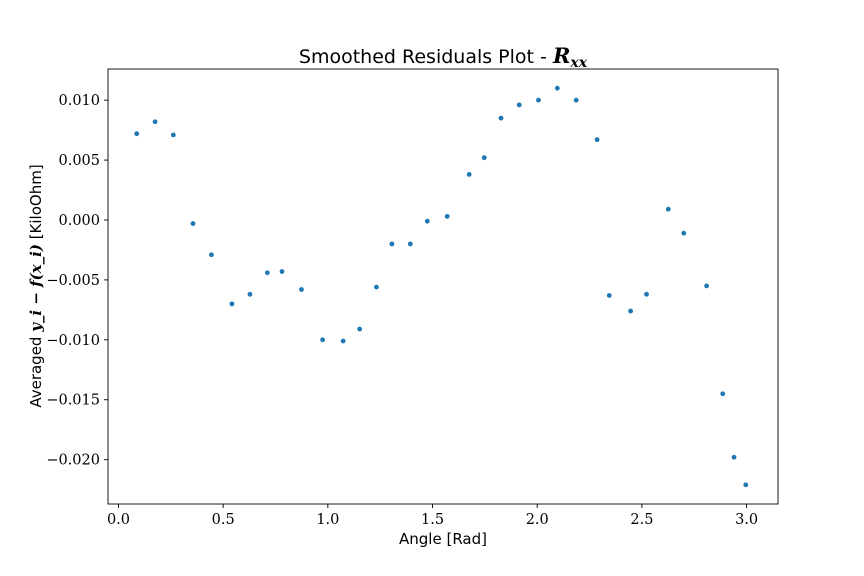  Describe the element at coordinates (641, 520) in the screenshot. I see `x-tick-label: 2.5` at that location.